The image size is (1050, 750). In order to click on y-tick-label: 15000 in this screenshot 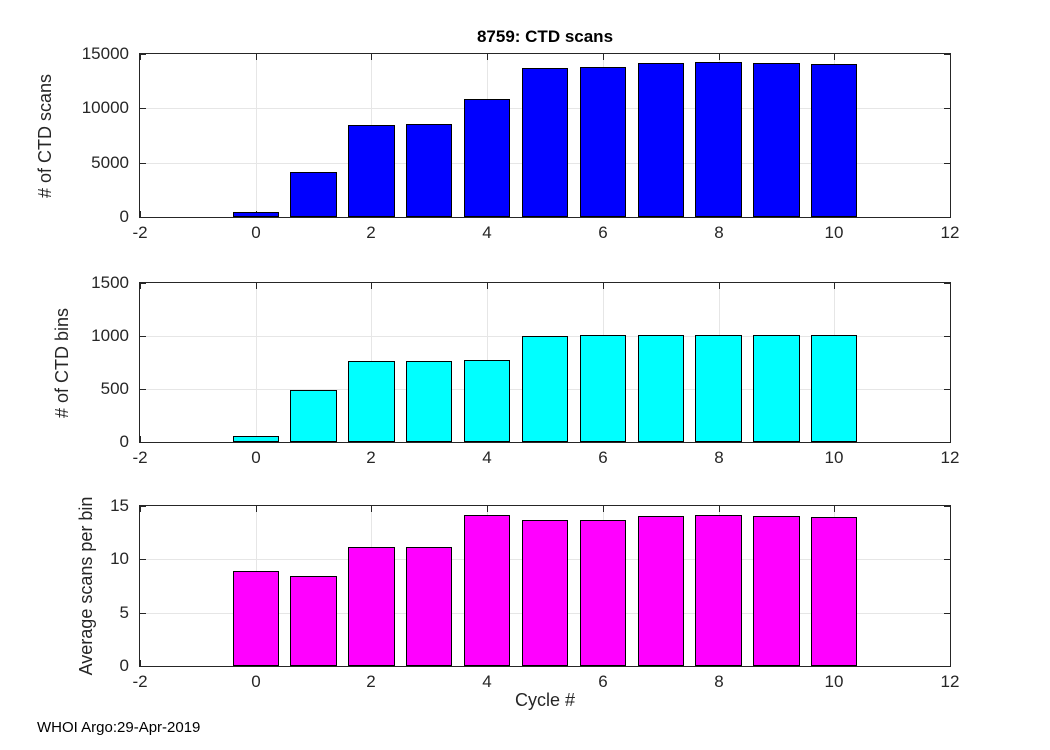, I will do `click(105, 53)`.